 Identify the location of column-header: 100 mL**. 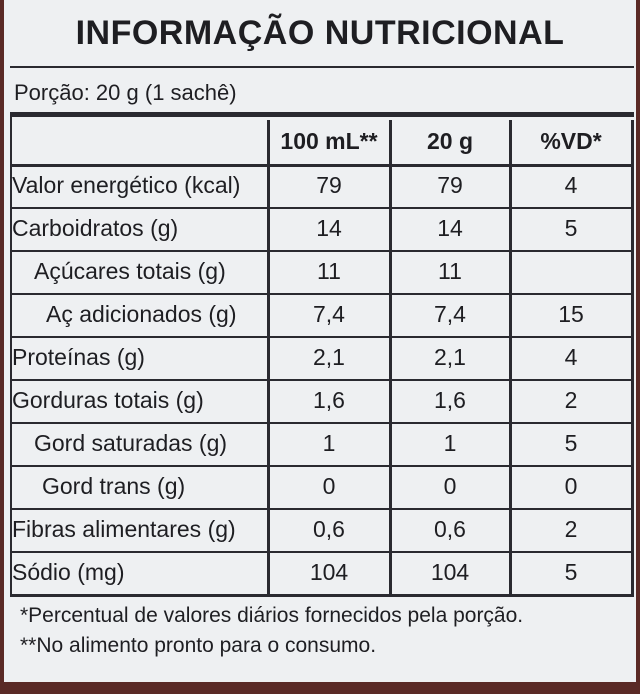
(329, 141).